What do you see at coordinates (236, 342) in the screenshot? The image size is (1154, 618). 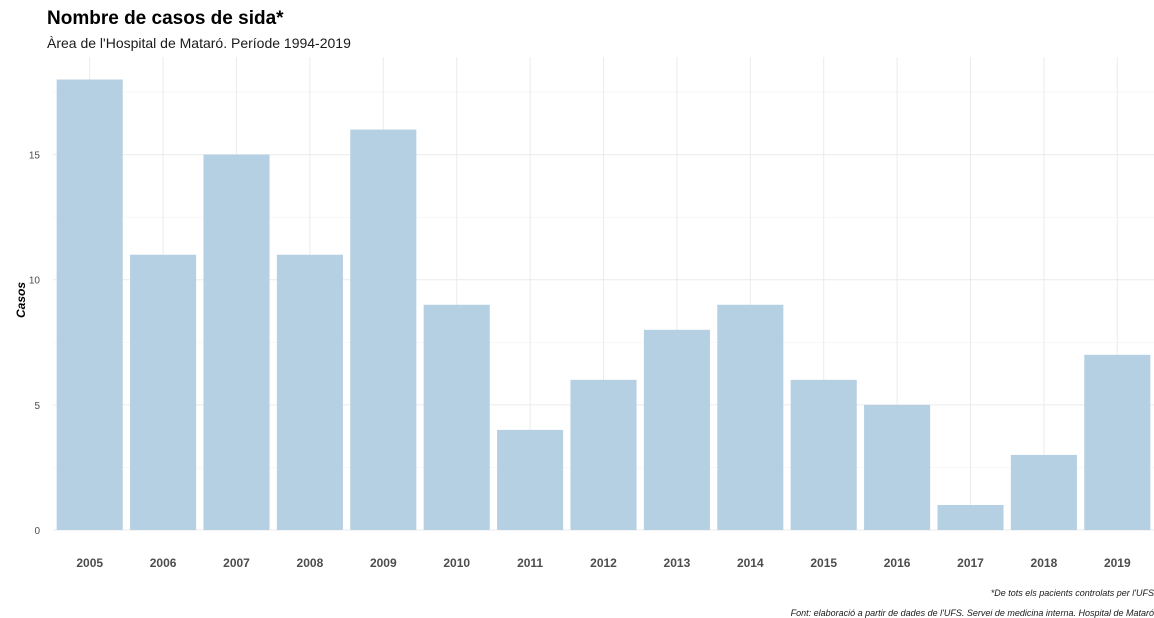 I see `bar-2007` at bounding box center [236, 342].